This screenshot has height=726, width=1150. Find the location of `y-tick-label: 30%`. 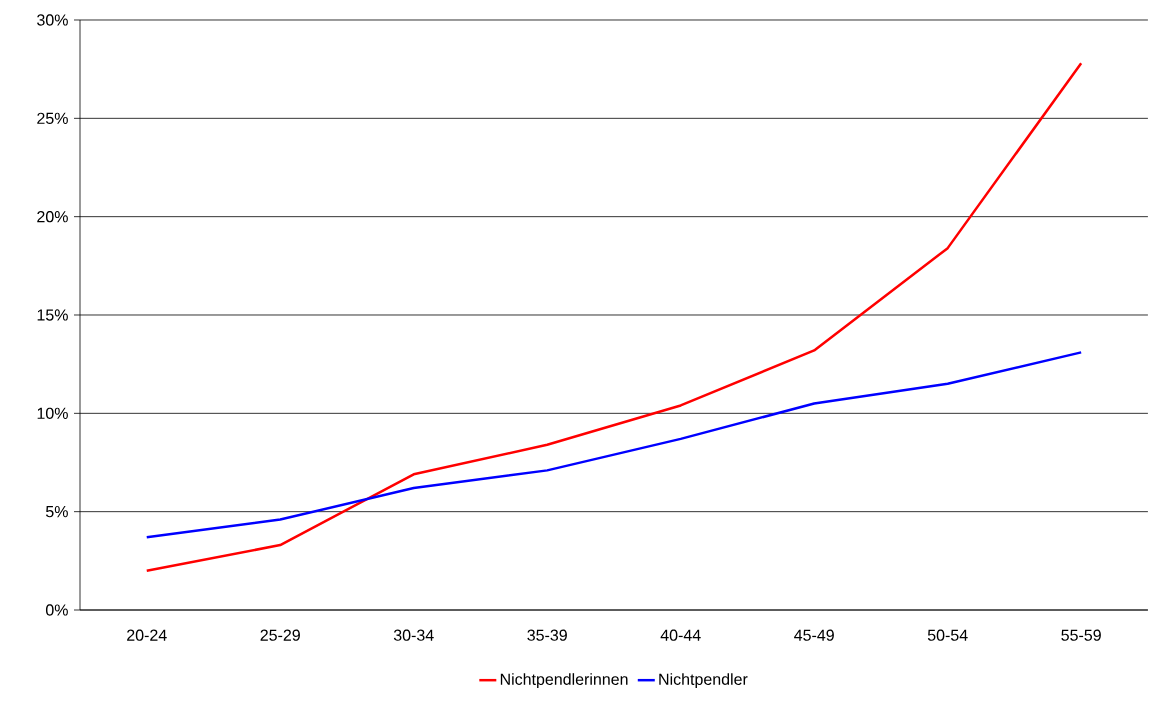

y-tick-label: 30% is located at coordinates (52, 20).